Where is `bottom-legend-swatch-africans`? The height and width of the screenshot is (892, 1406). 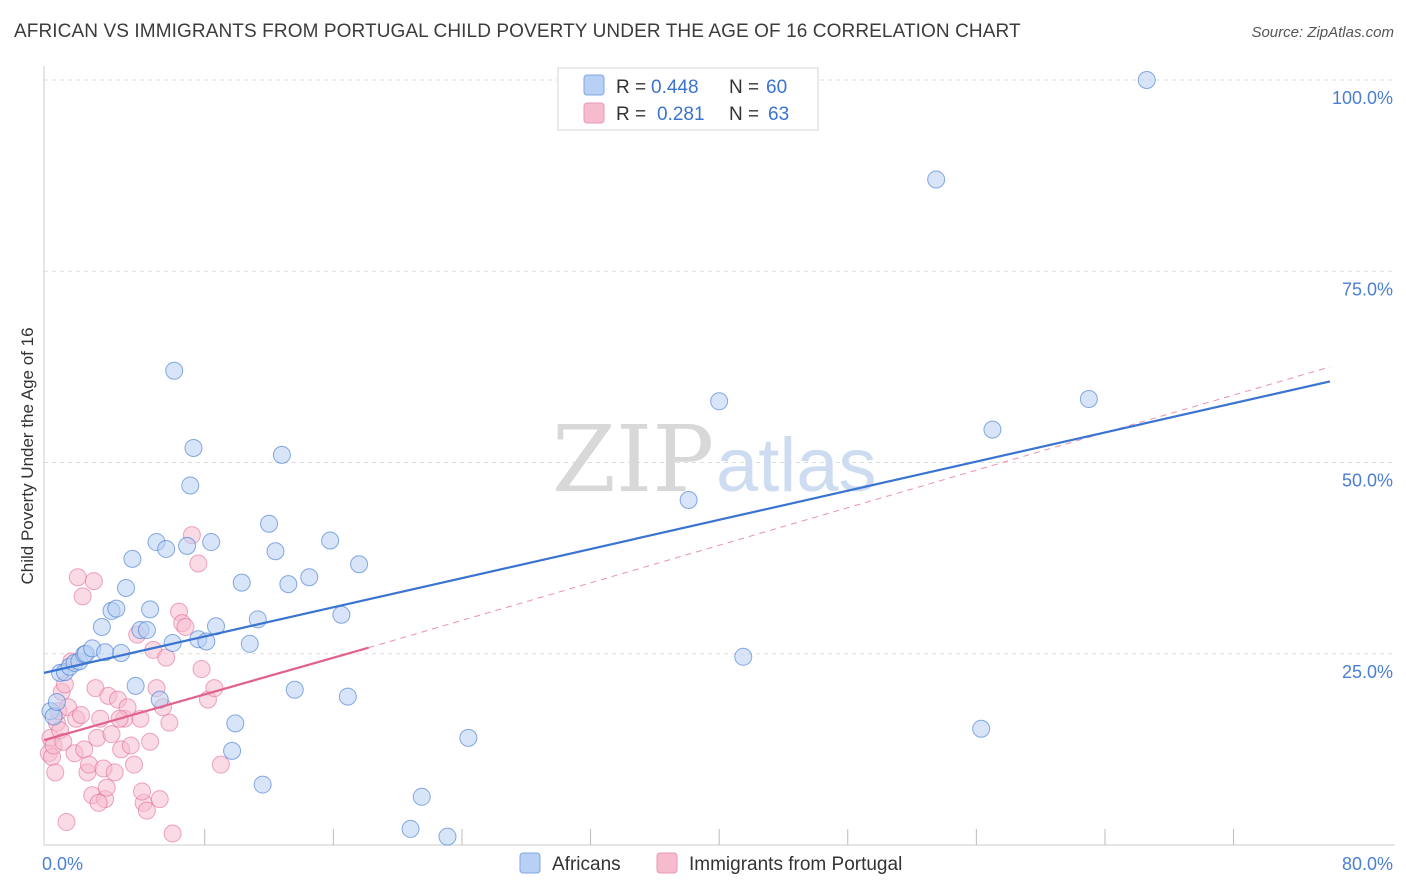 bottom-legend-swatch-africans is located at coordinates (530, 863).